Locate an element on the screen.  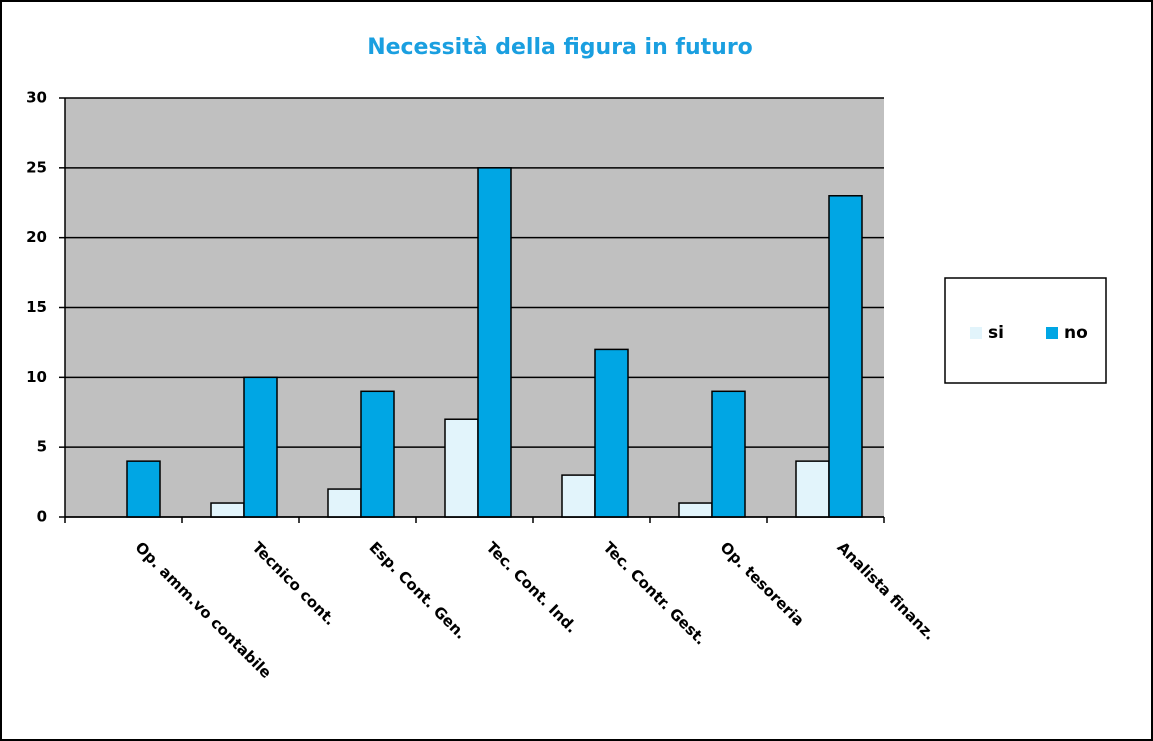
y-tick-label: 20 is located at coordinates (36, 237).